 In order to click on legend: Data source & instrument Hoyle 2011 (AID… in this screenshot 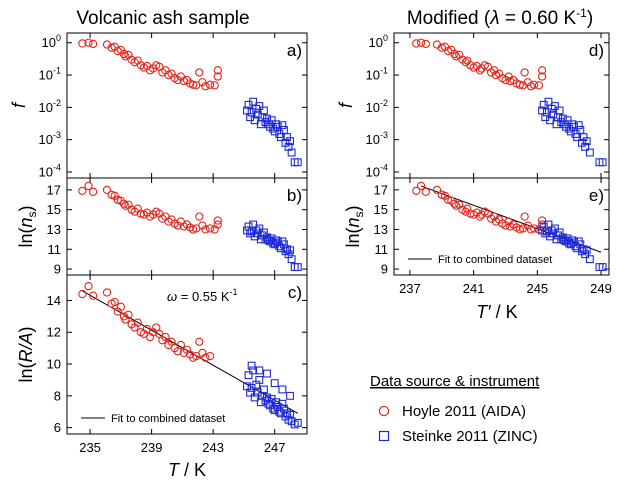, I will do `click(455, 409)`.